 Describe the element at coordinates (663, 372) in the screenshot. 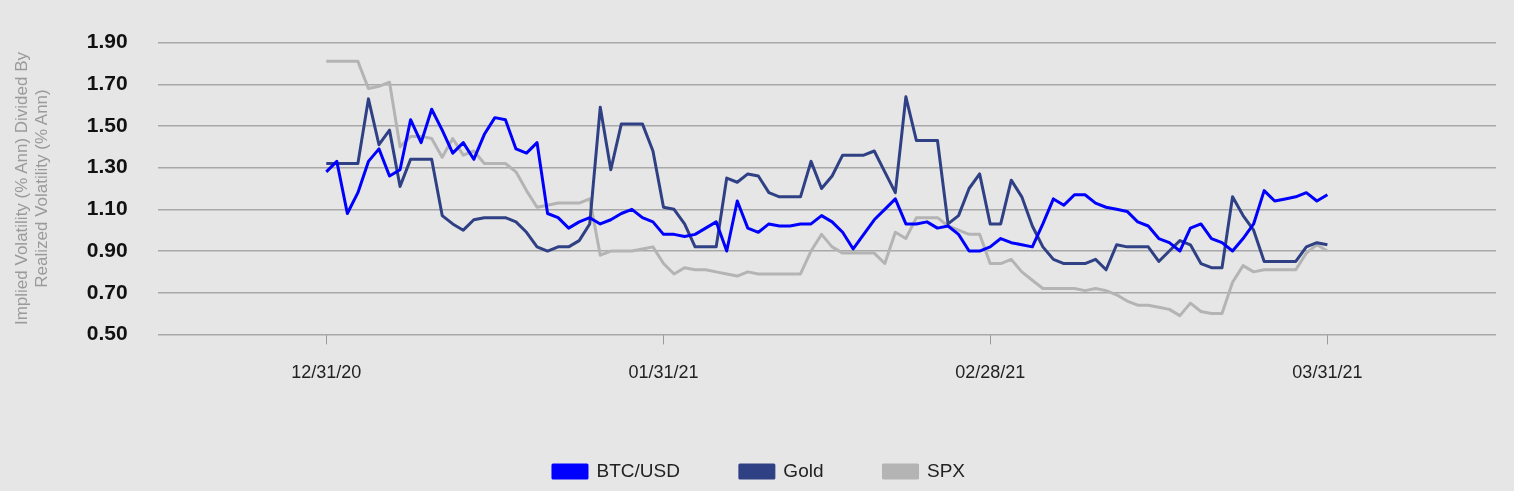

I see `x-tick-label: 01/31/21` at that location.